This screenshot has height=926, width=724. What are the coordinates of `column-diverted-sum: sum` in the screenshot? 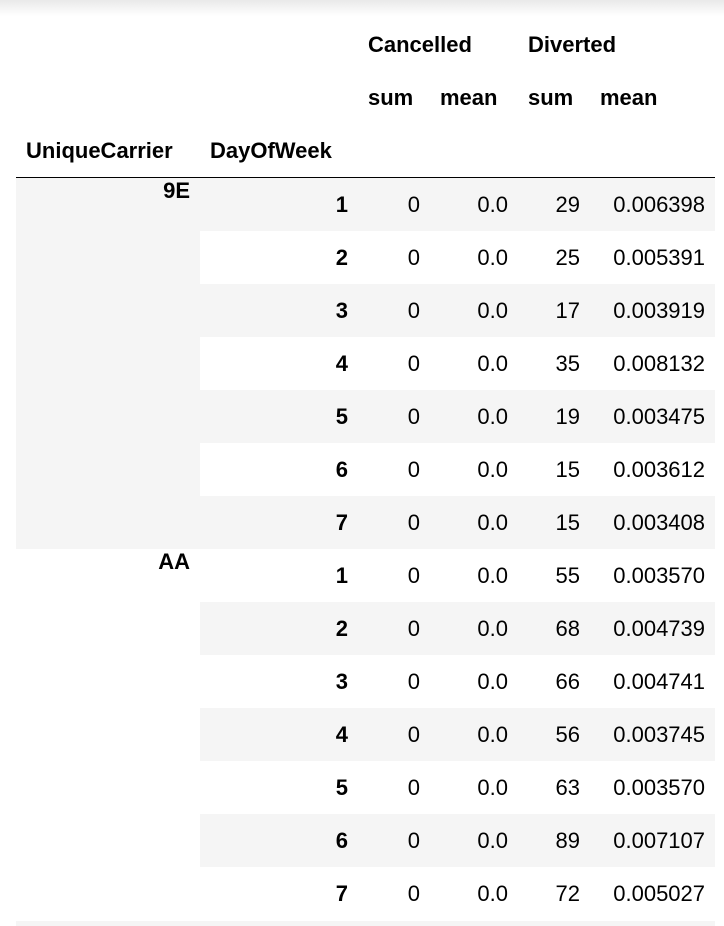 It's located at (551, 97).